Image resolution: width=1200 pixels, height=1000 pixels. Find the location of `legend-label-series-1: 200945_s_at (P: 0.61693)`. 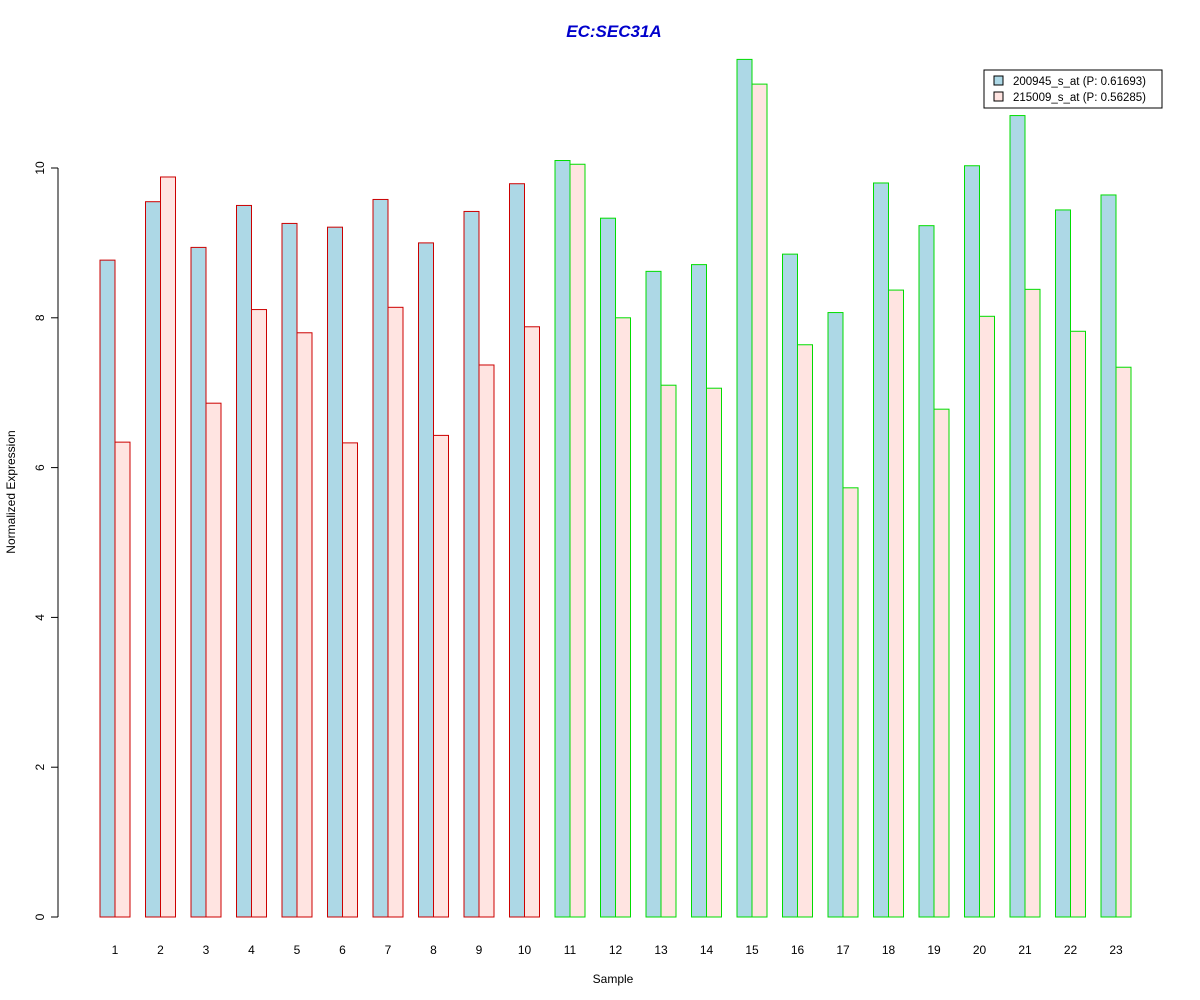

legend-label-series-1: 200945_s_at (P: 0.61693) is located at coordinates (1079, 82).